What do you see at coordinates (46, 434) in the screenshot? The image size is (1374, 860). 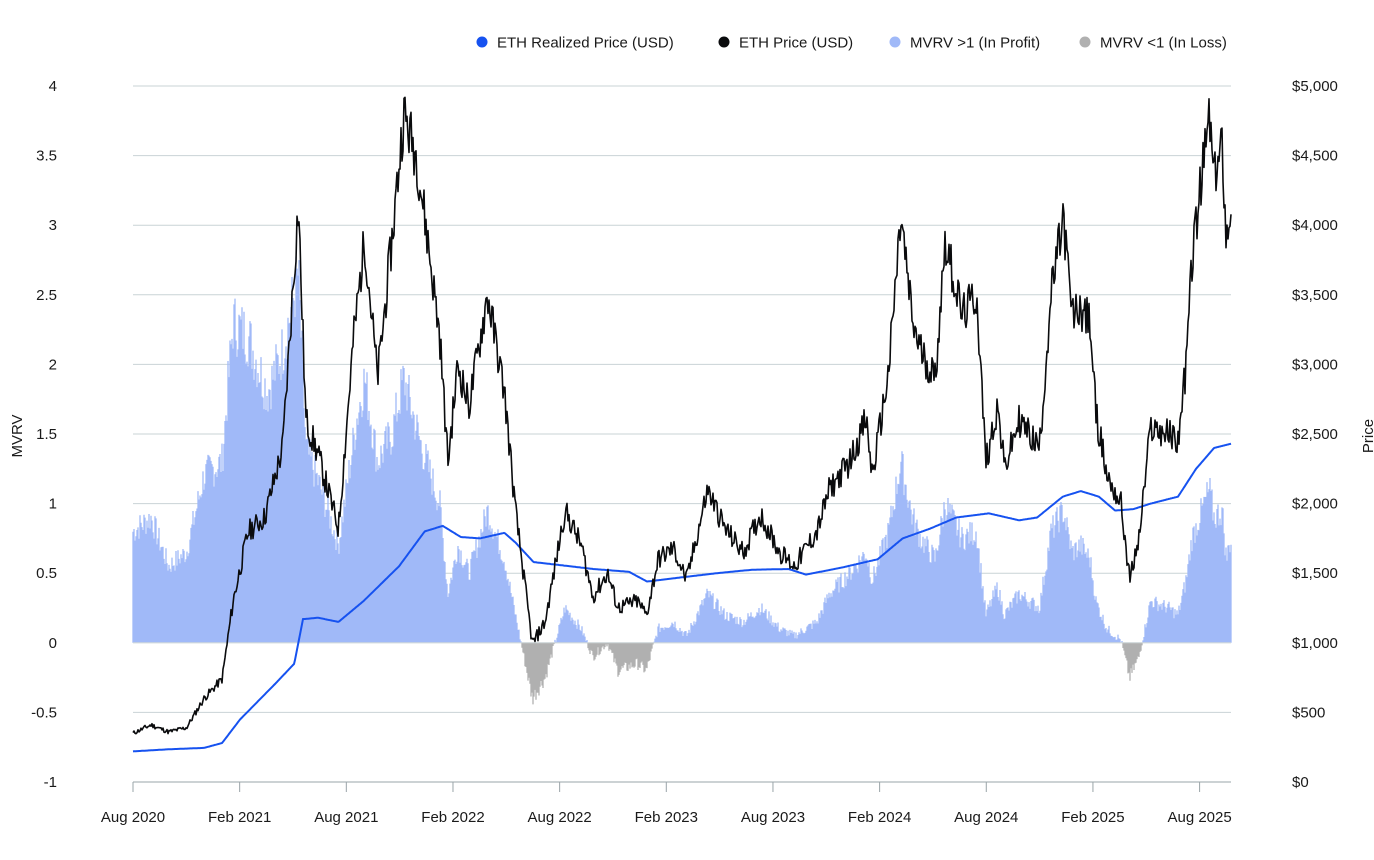 I see `y-left-tick-label: 1.5` at bounding box center [46, 434].